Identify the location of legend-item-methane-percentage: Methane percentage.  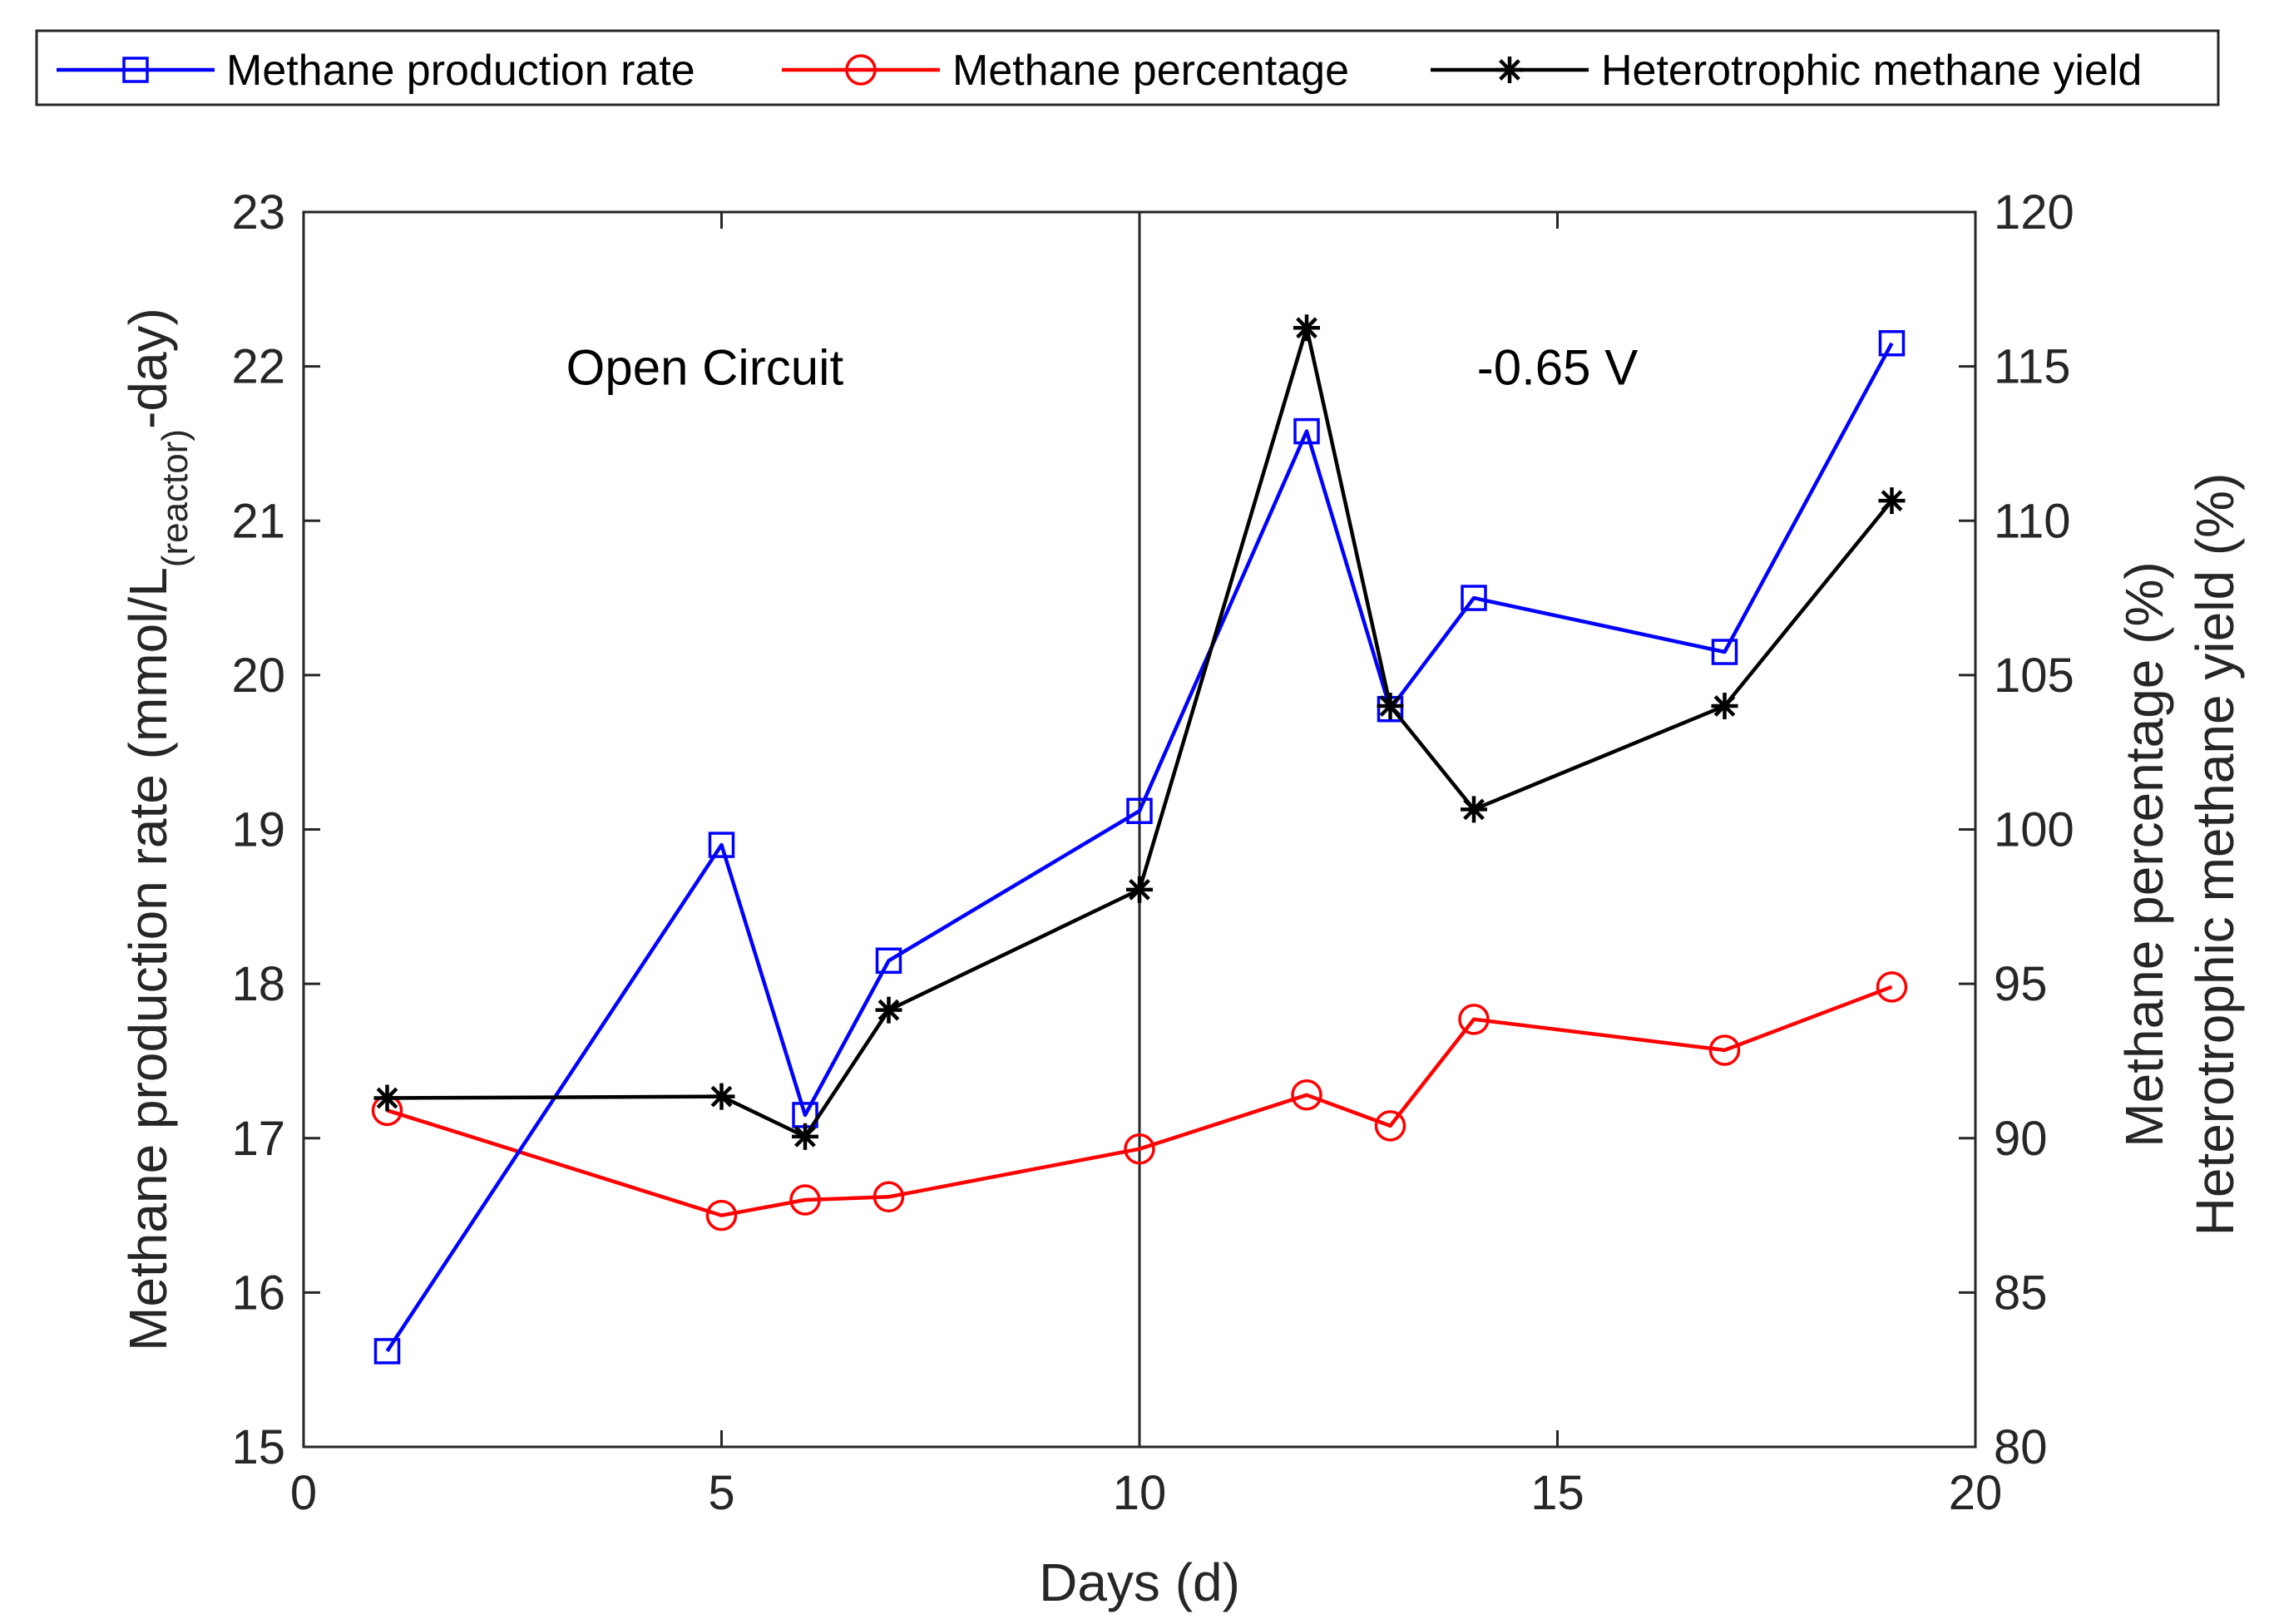
(1066, 71).